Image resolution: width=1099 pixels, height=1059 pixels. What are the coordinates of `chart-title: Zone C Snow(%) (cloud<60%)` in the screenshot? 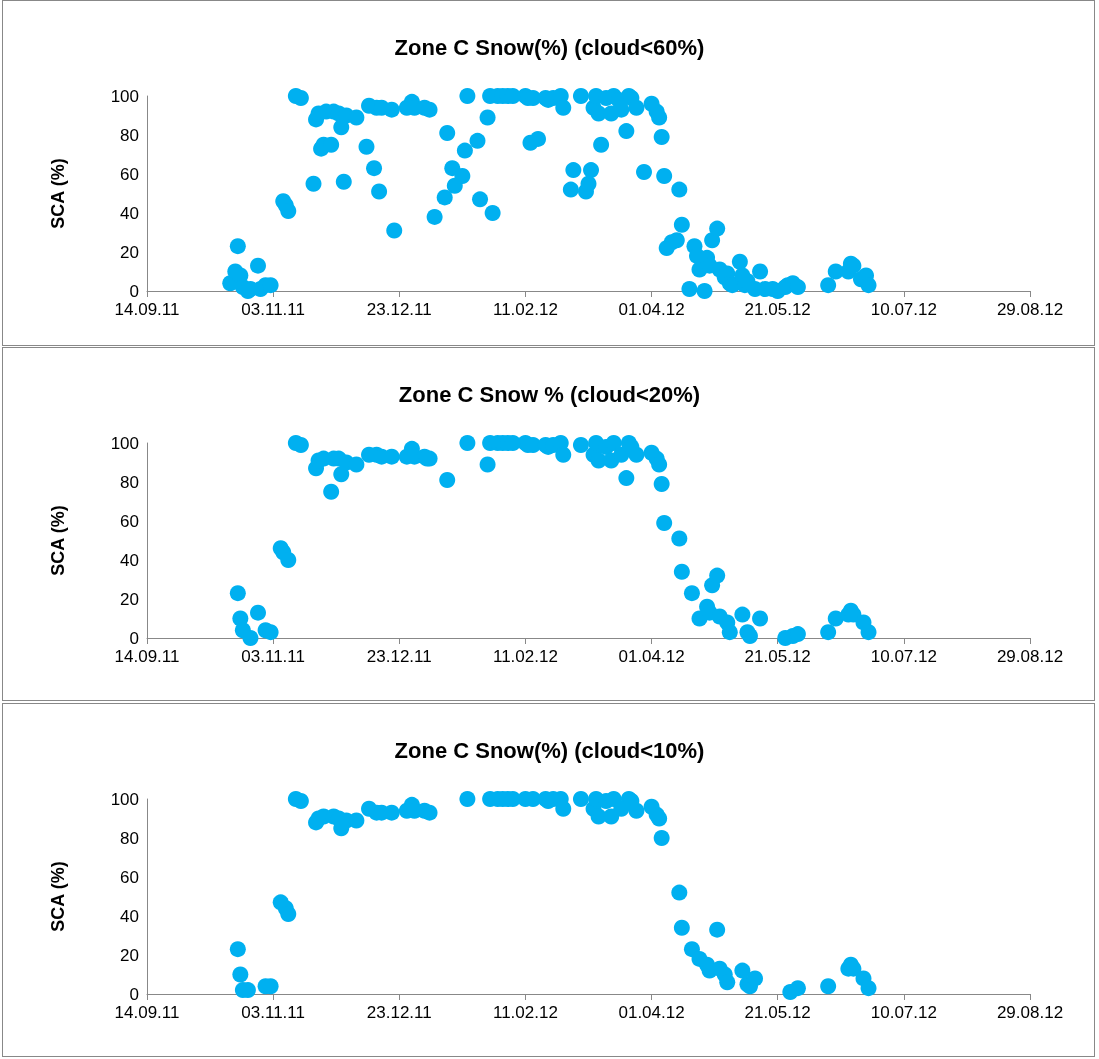 It's located at (549, 47).